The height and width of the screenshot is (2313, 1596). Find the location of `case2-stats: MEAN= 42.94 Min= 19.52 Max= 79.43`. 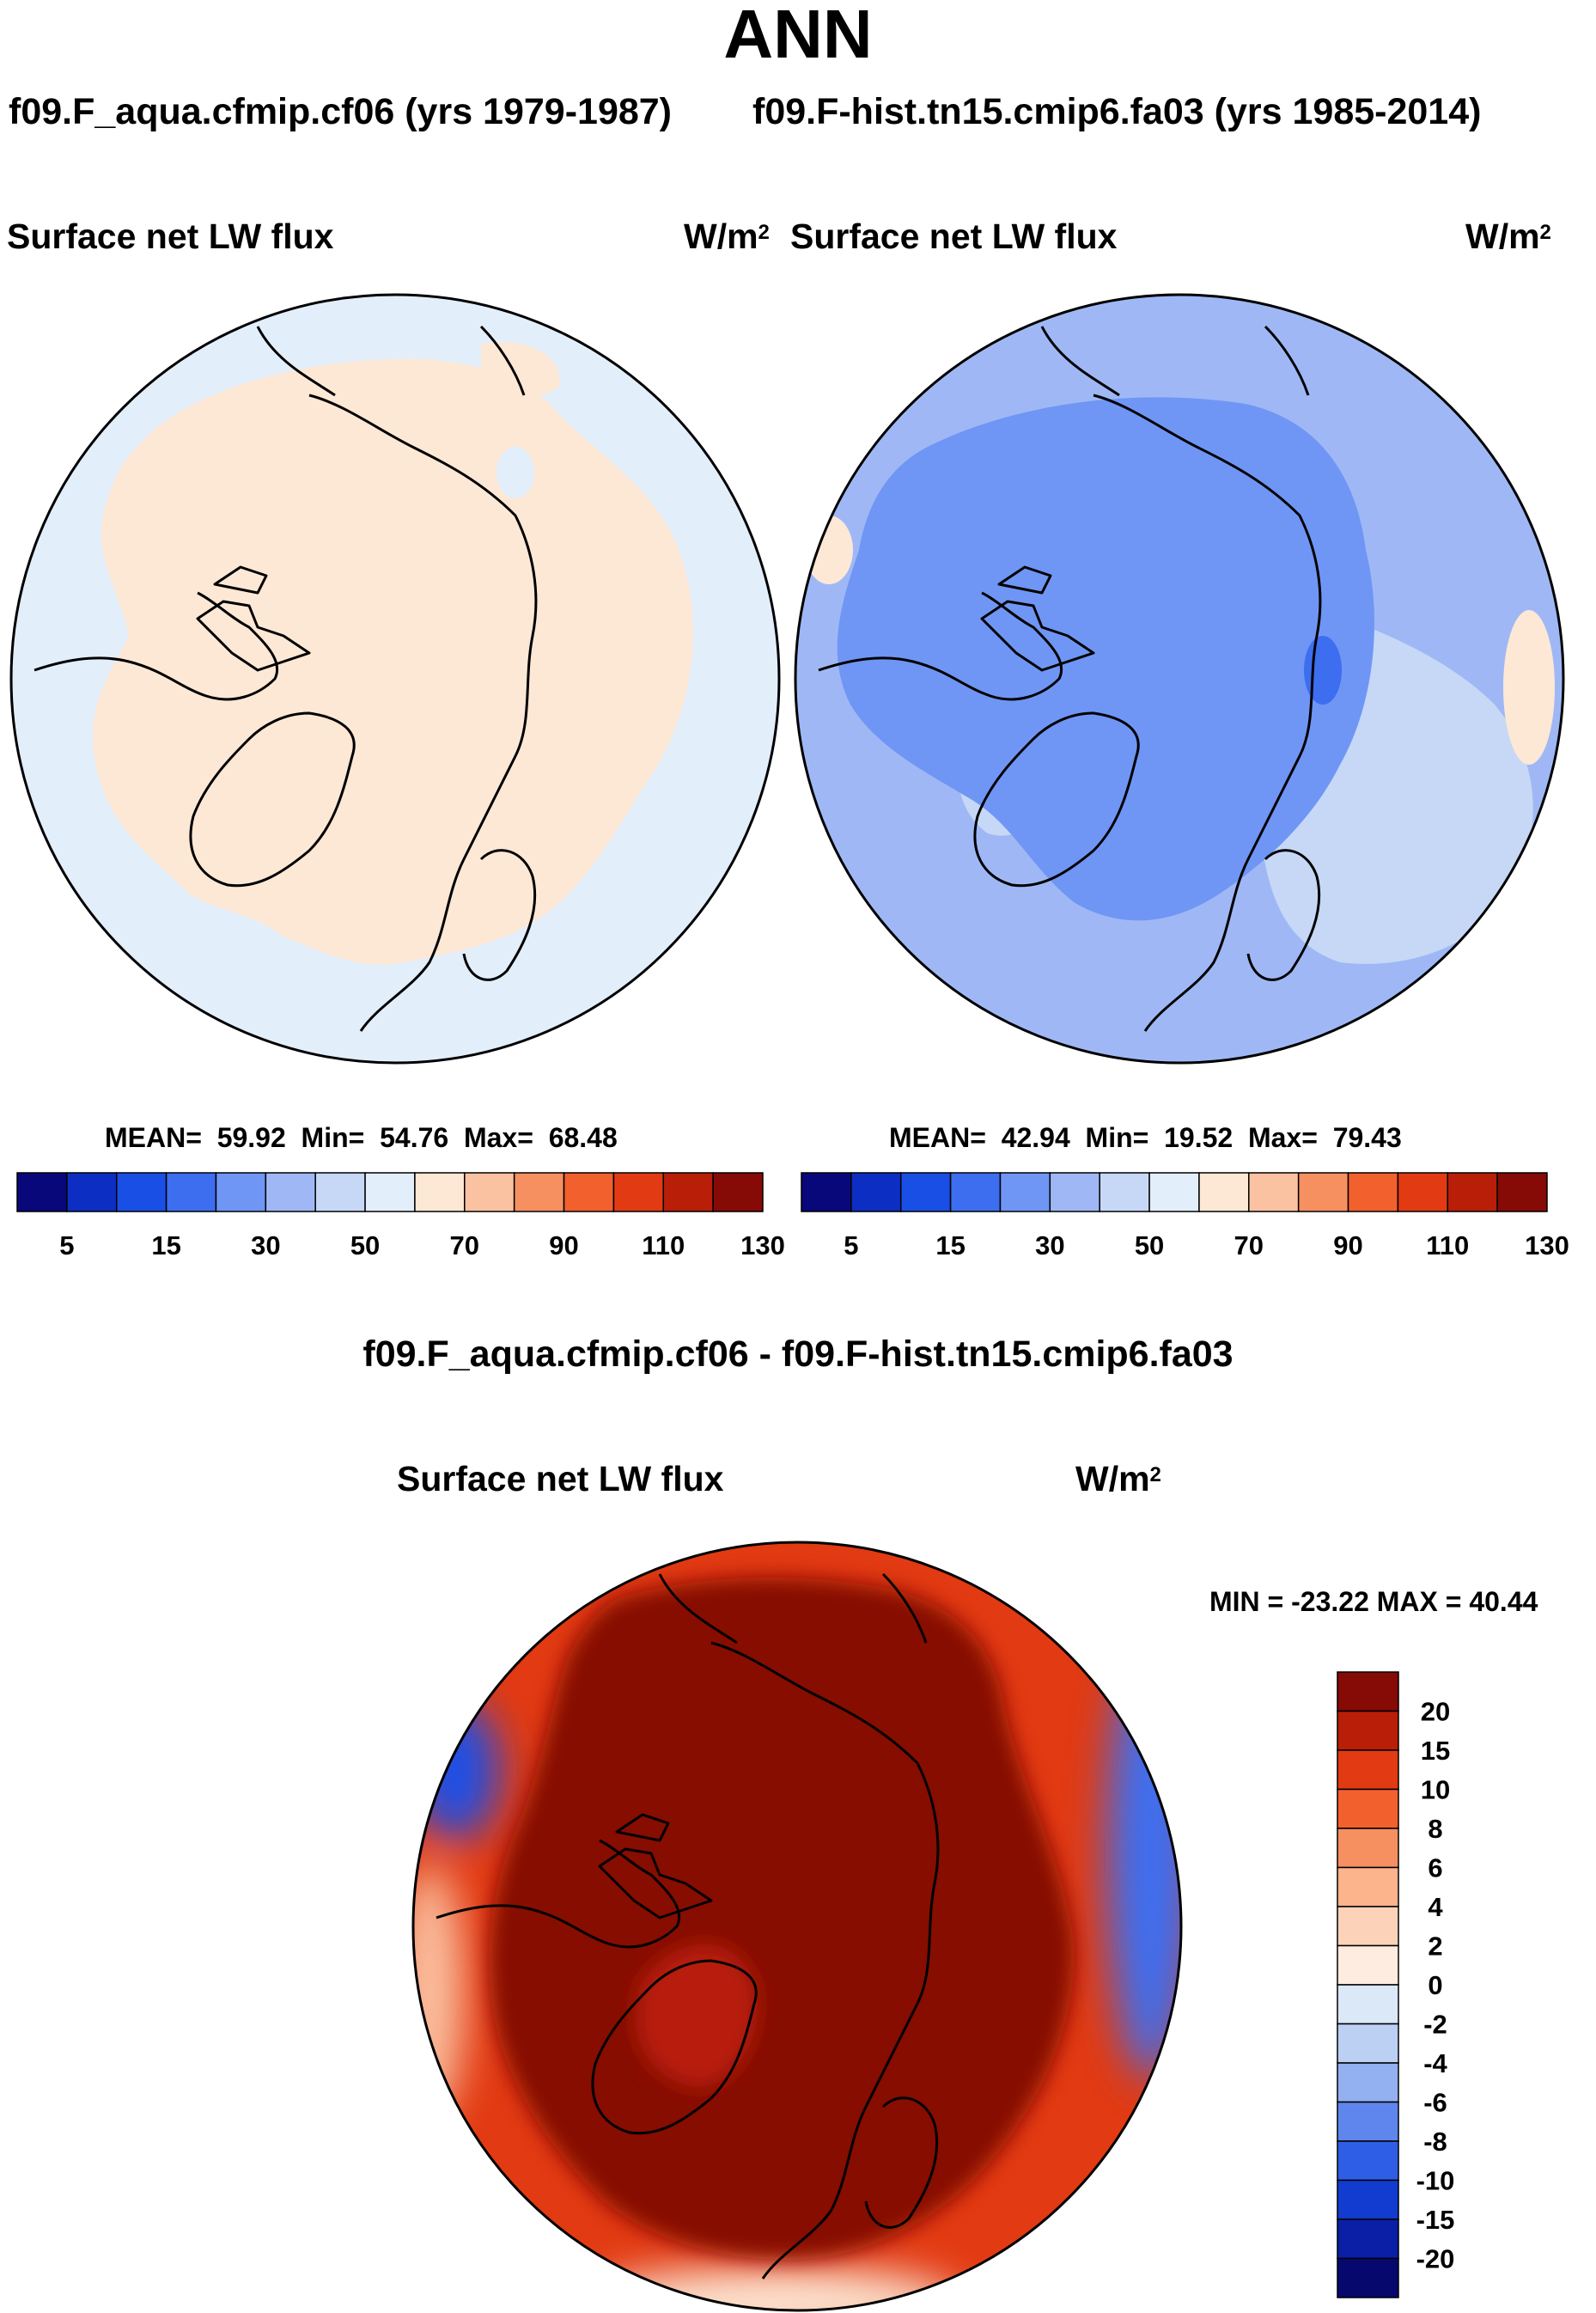

case2-stats: MEAN= 42.94 Min= 19.52 Max= 79.43 is located at coordinates (1145, 1137).